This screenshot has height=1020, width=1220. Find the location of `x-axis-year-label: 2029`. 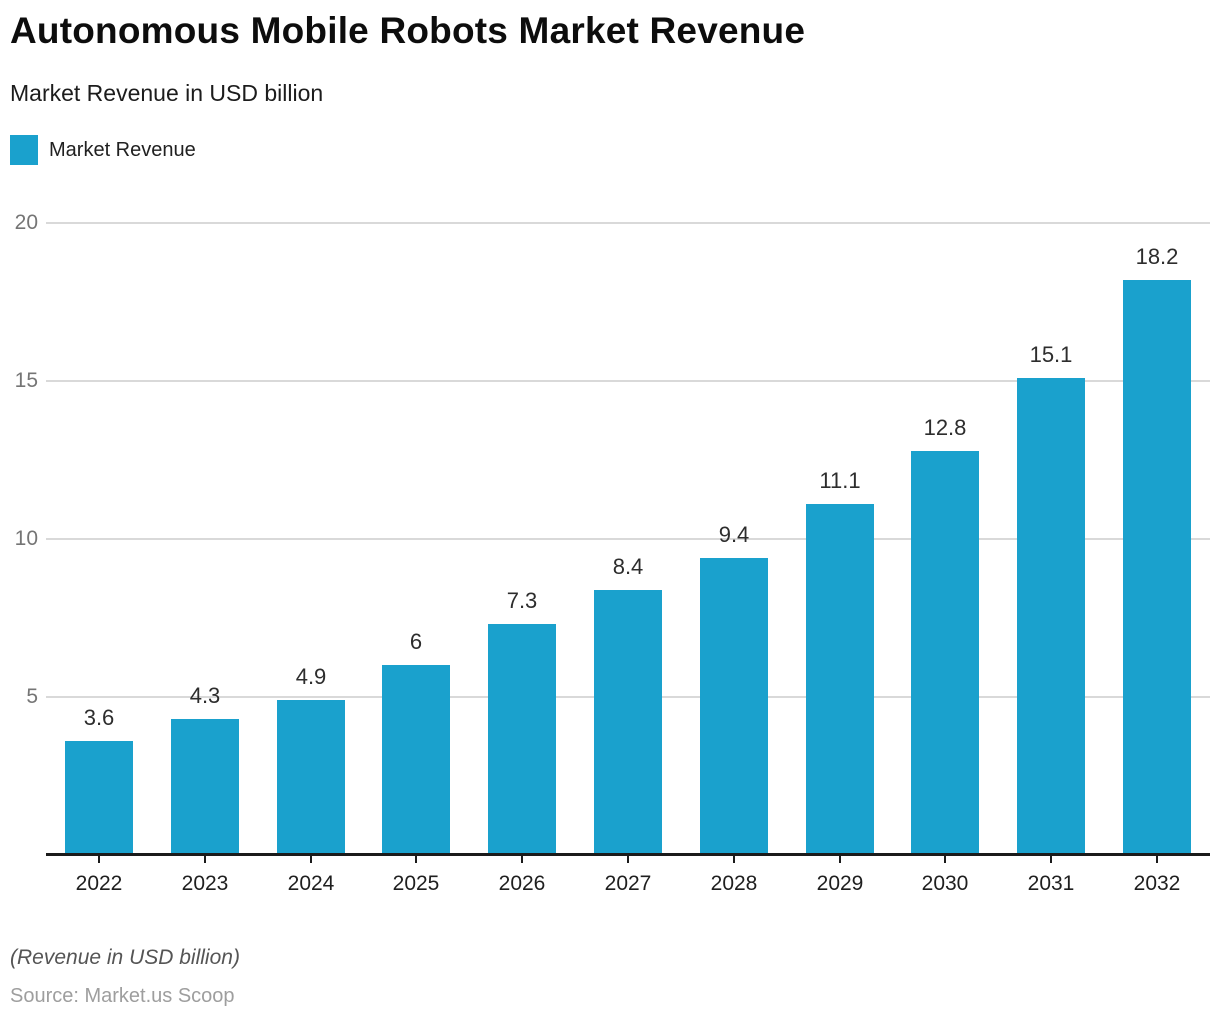

x-axis-year-label: 2029 is located at coordinates (840, 883).